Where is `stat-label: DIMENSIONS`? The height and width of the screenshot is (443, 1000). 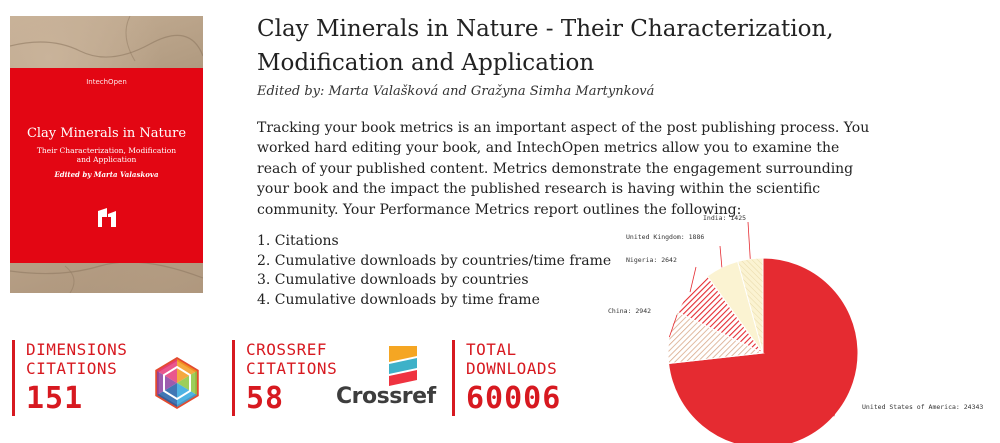 stat-label: DIMENSIONS is located at coordinates (77, 349).